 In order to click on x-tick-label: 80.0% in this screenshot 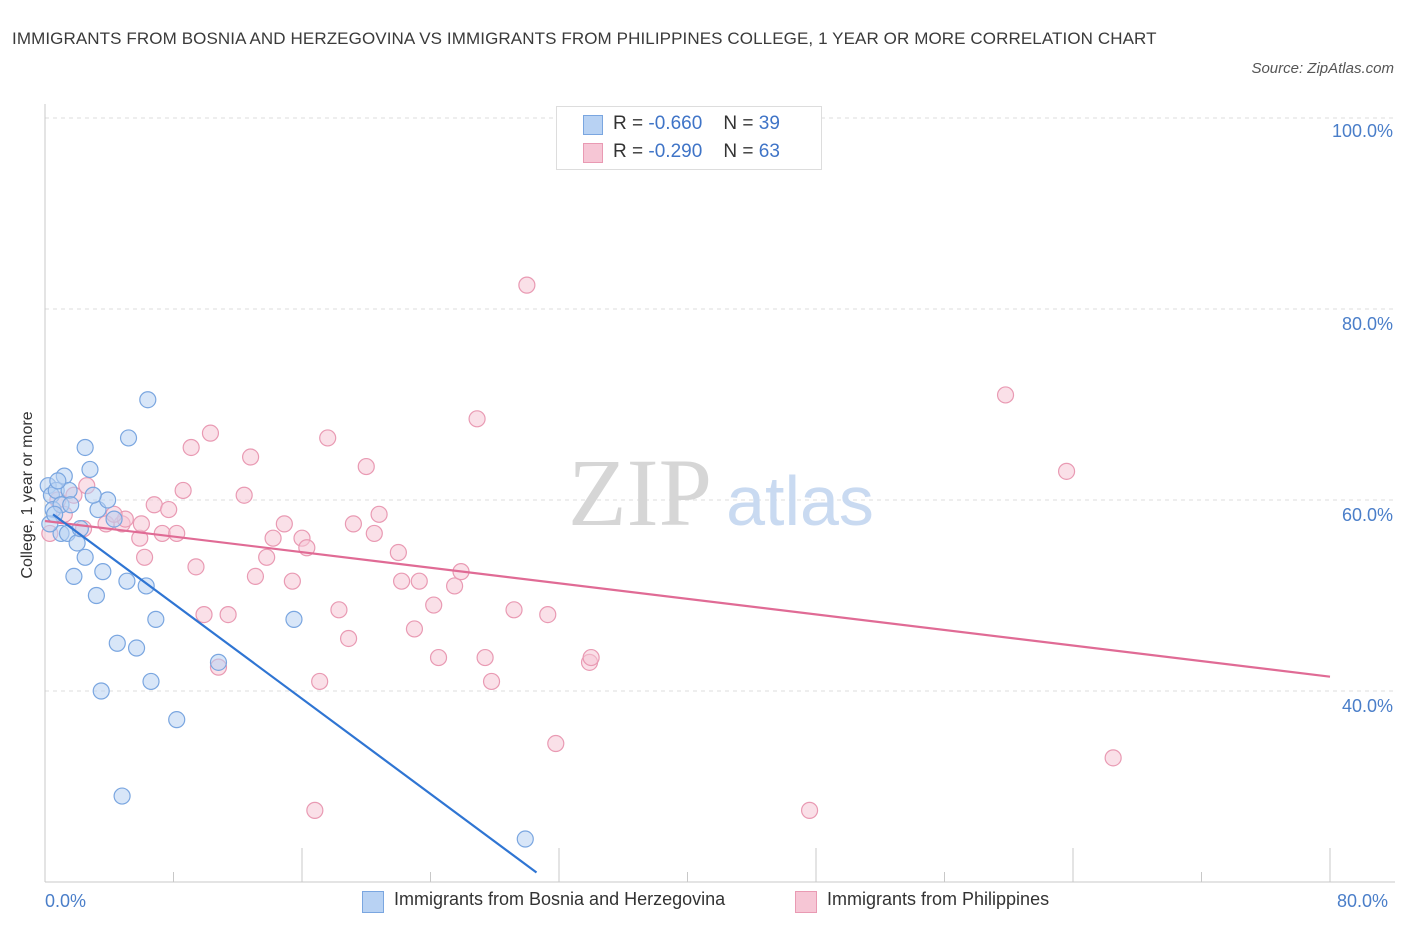, I will do `click(1363, 901)`.